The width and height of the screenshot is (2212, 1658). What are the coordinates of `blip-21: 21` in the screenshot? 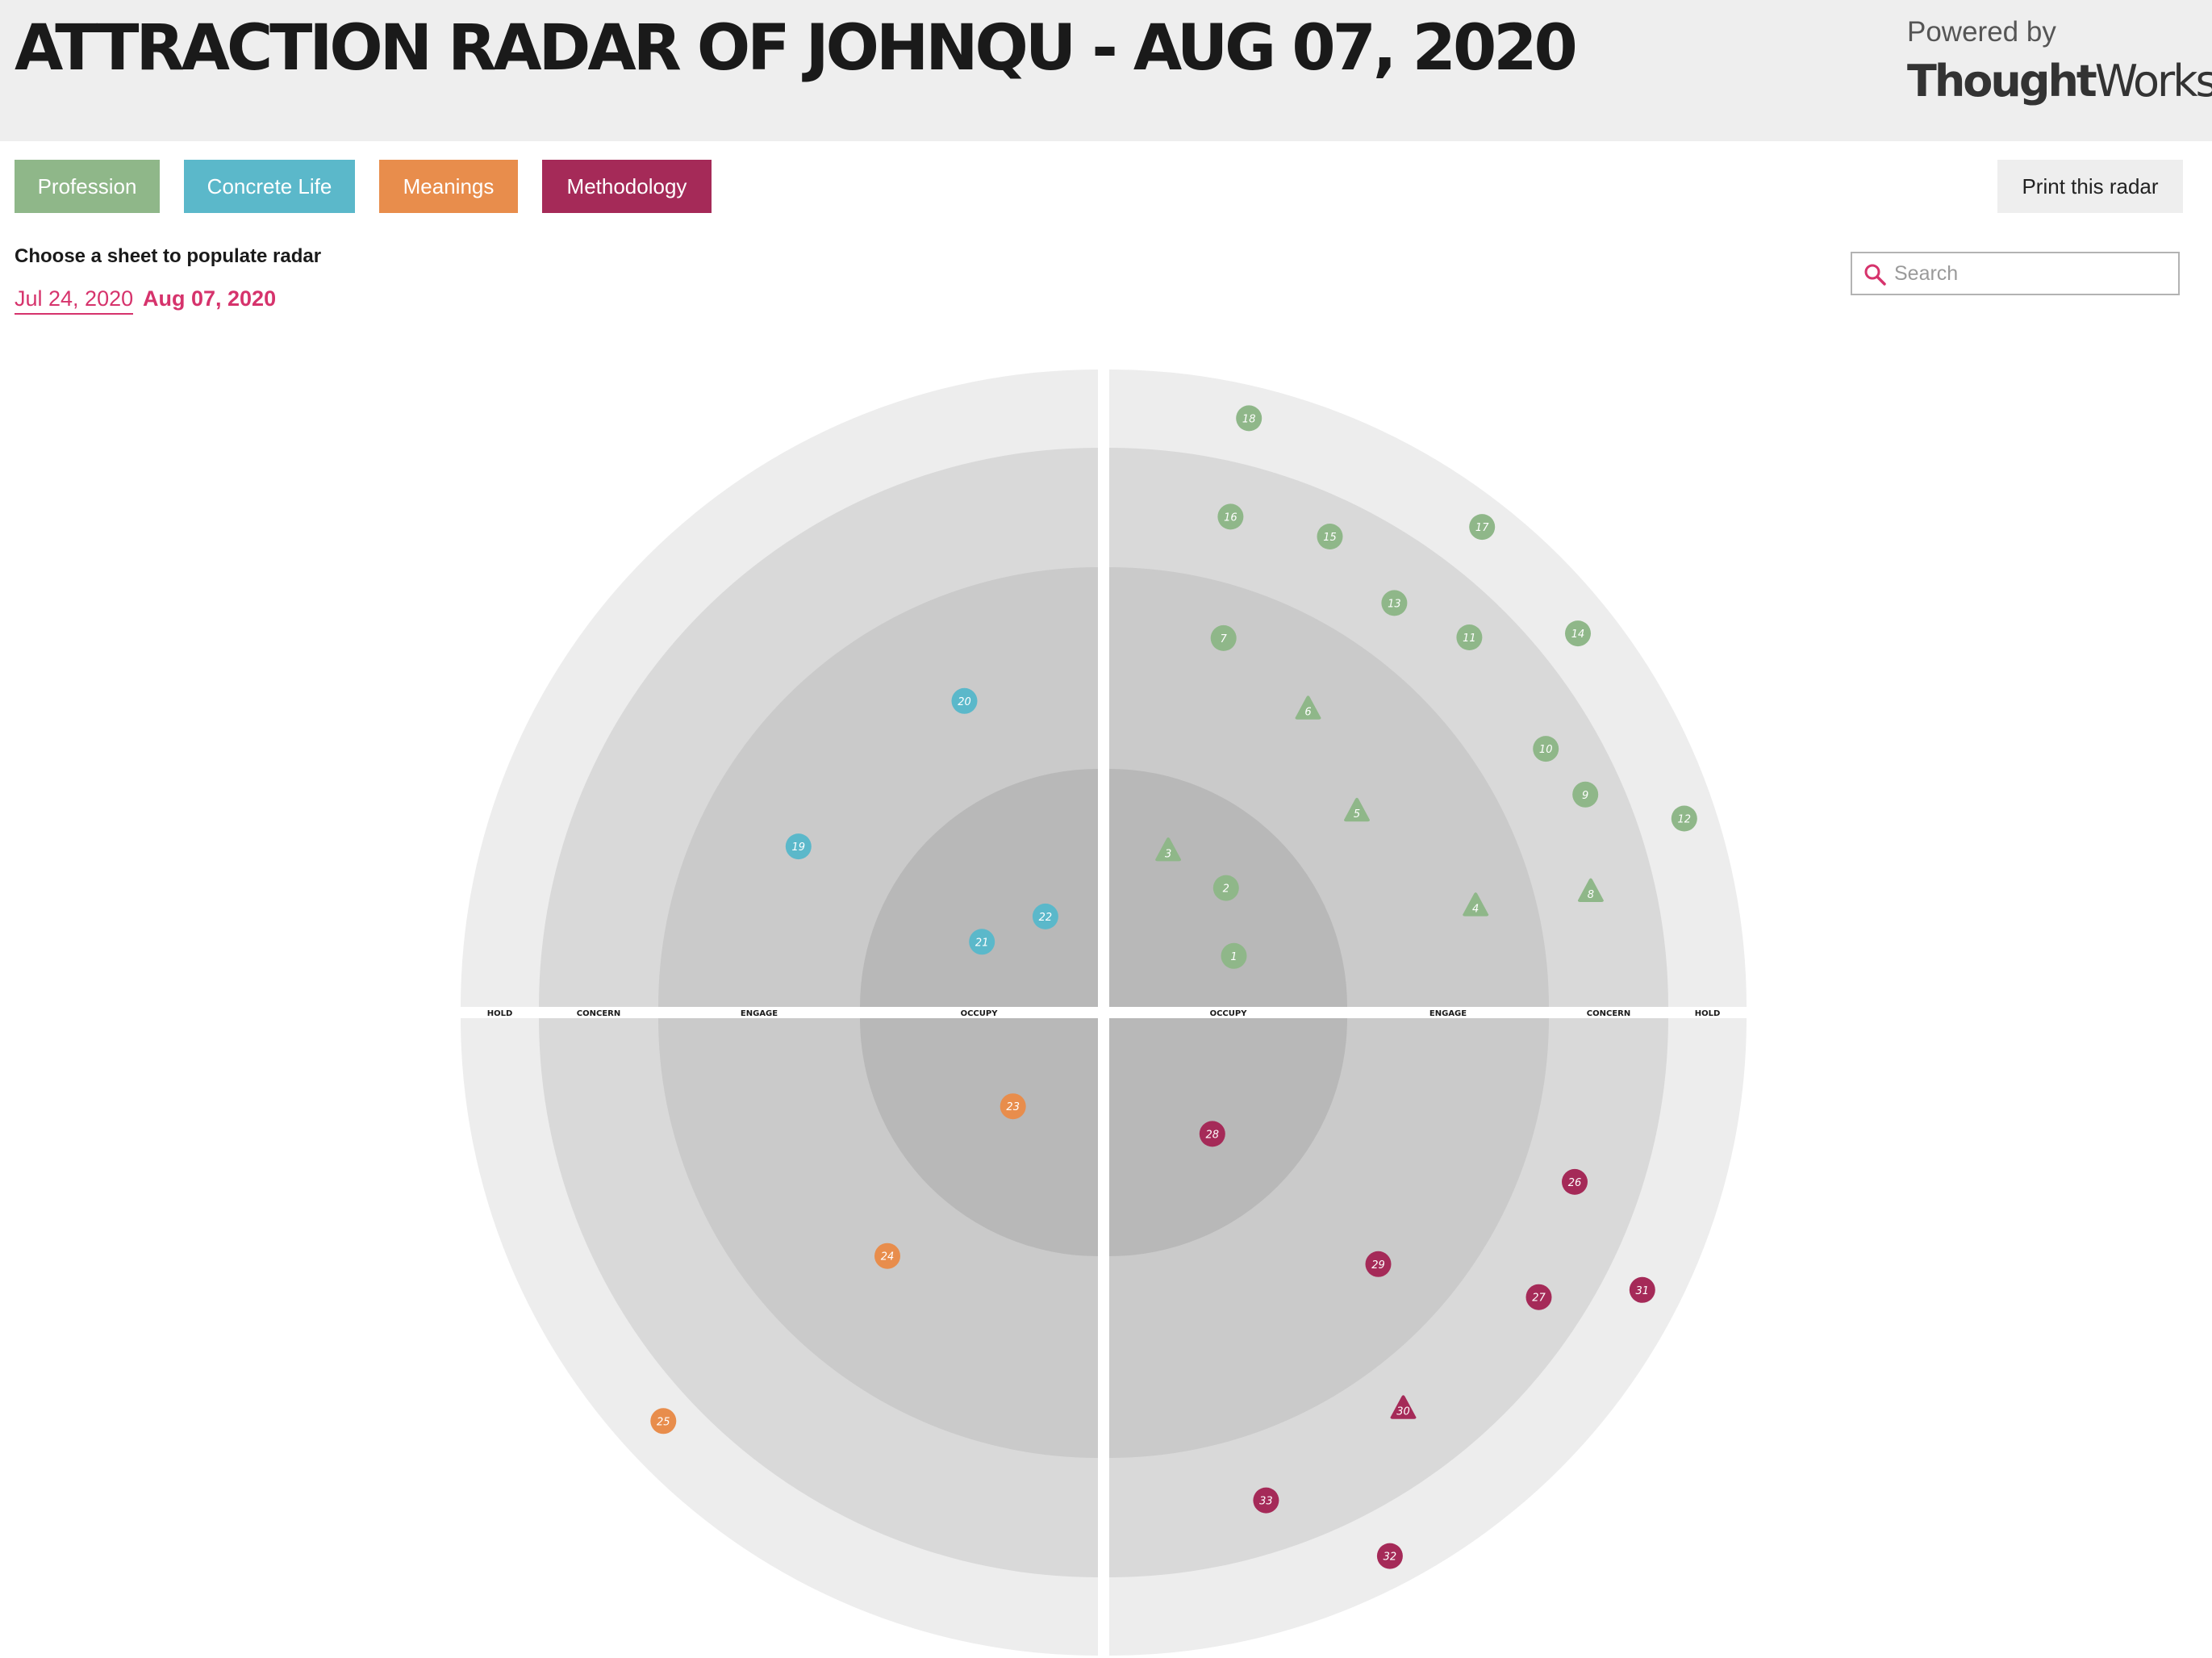 It's located at (982, 942).